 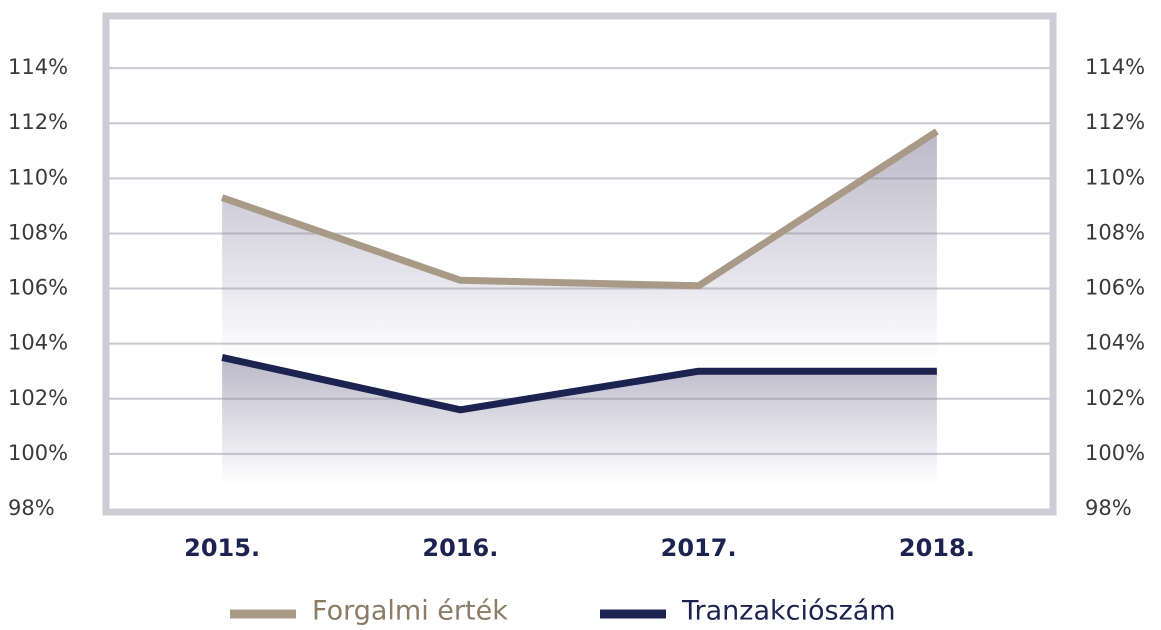 I want to click on y2-tick-label: 114%, so click(x=1115, y=67).